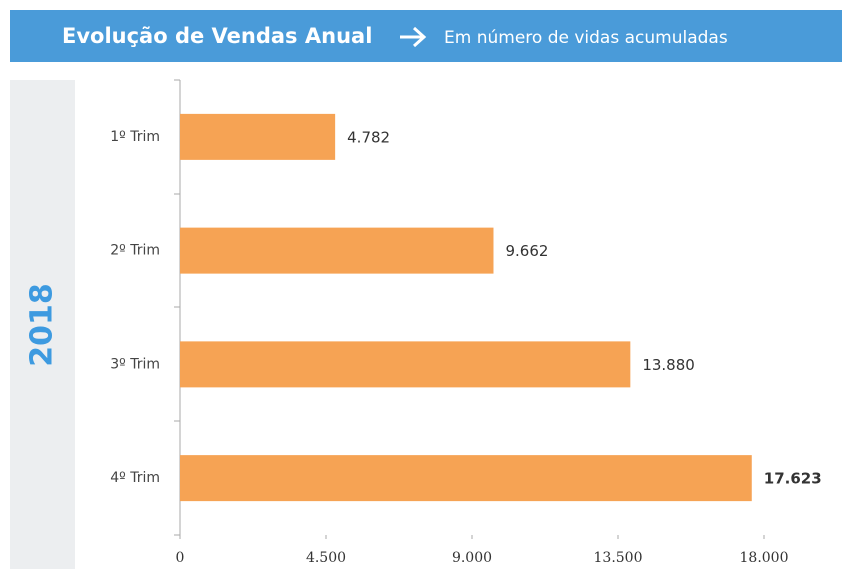  I want to click on side-band, so click(42, 324).